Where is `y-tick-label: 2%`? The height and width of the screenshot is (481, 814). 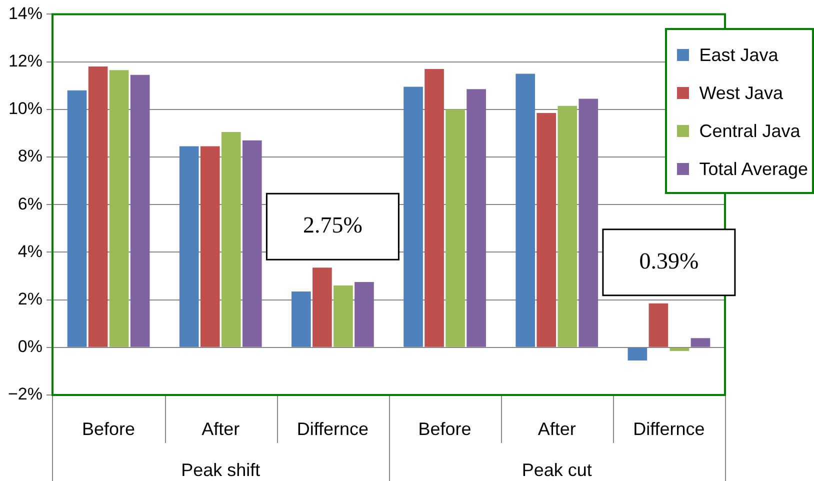
y-tick-label: 2% is located at coordinates (30, 298).